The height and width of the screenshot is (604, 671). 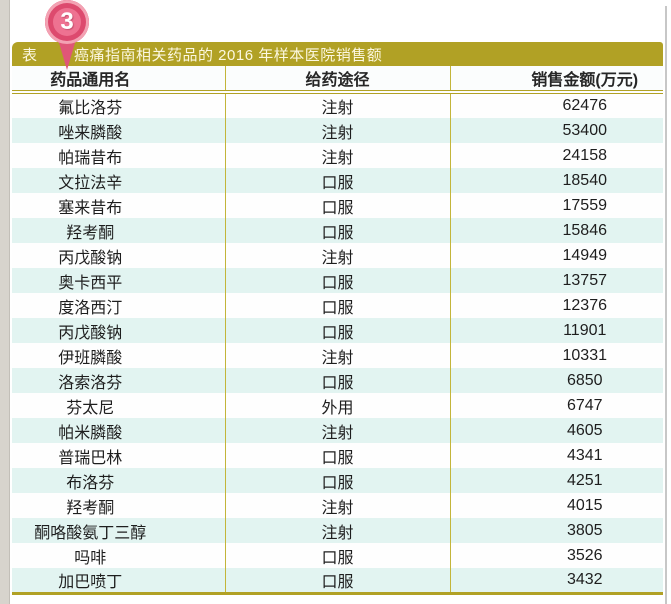 I want to click on table-title: 癌痛指南相关药品的 2016 年样本医院销售额, so click(x=228, y=55).